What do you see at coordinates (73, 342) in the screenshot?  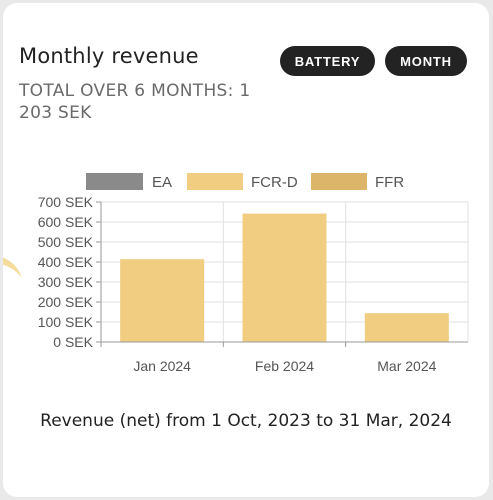 I see `y-tick-label: 0 SEK` at bounding box center [73, 342].